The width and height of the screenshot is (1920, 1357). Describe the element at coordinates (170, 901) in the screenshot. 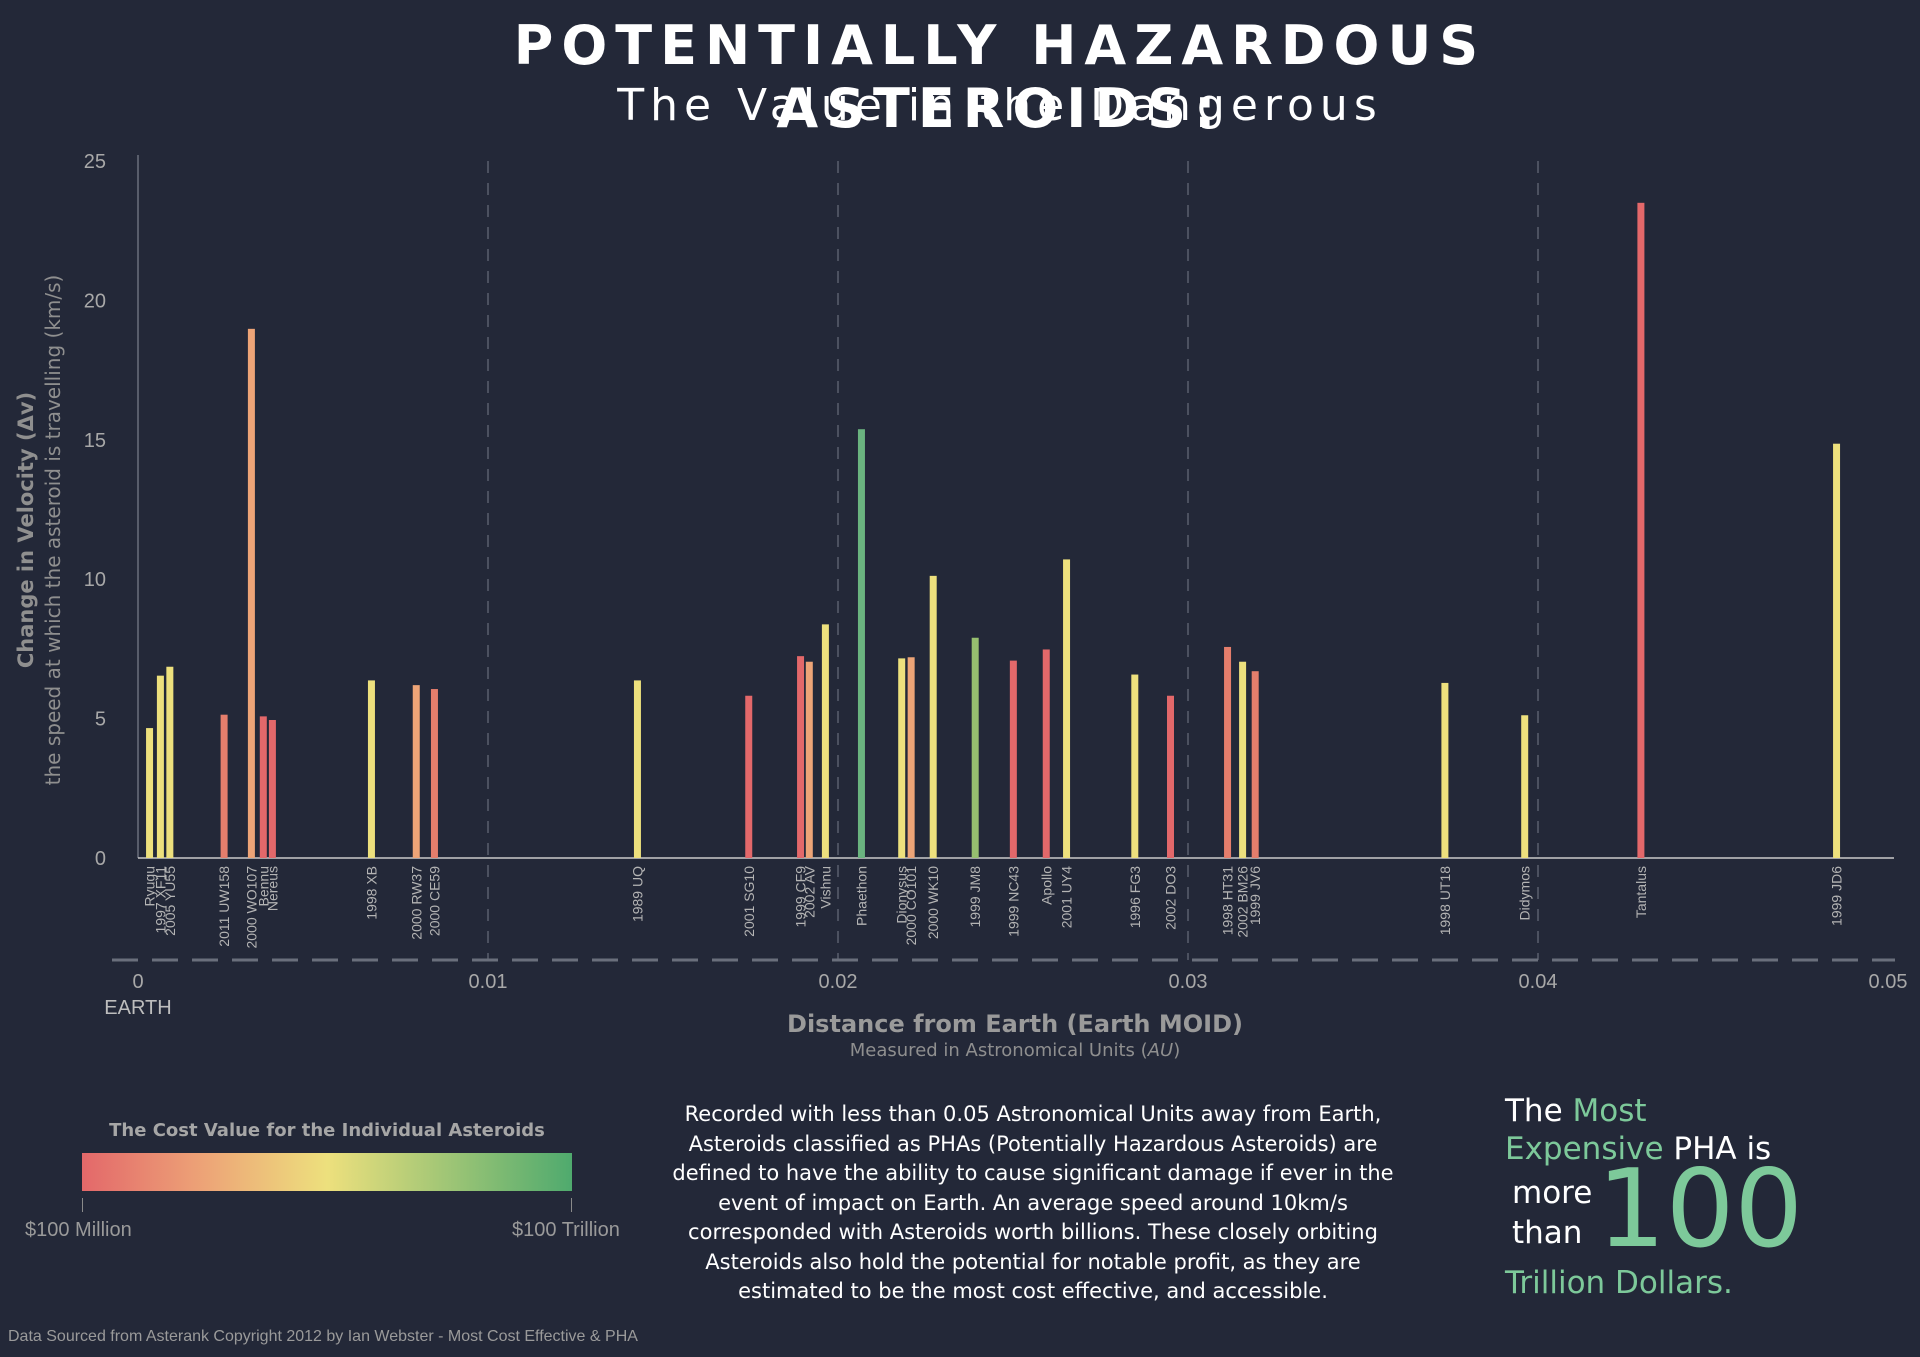

I see `bar-label: 2005 YU55` at that location.